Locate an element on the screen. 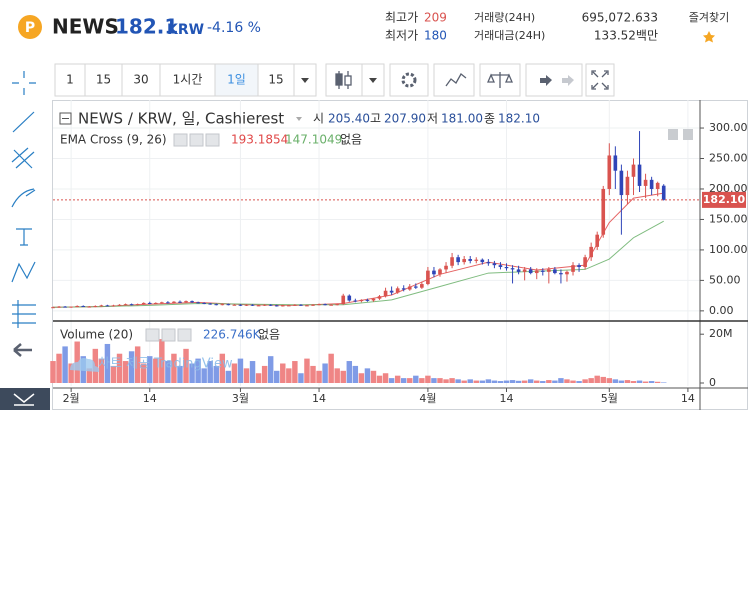 The height and width of the screenshot is (599, 750). crosshair-tool is located at coordinates (24, 83).